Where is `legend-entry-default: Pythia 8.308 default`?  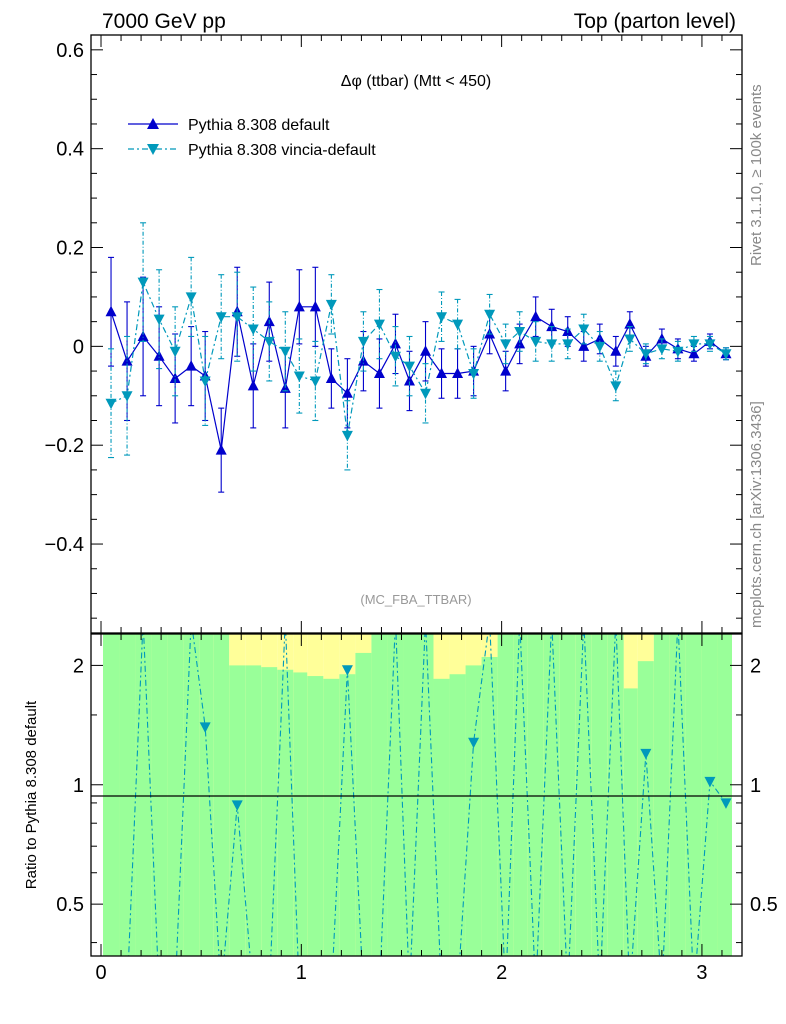 legend-entry-default: Pythia 8.308 default is located at coordinates (229, 125).